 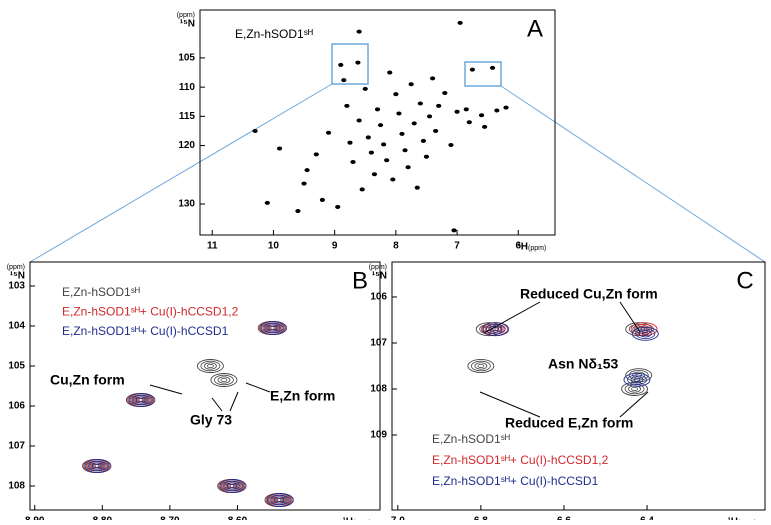 What do you see at coordinates (569, 423) in the screenshot?
I see `annotation: Reduced E,Zn form` at bounding box center [569, 423].